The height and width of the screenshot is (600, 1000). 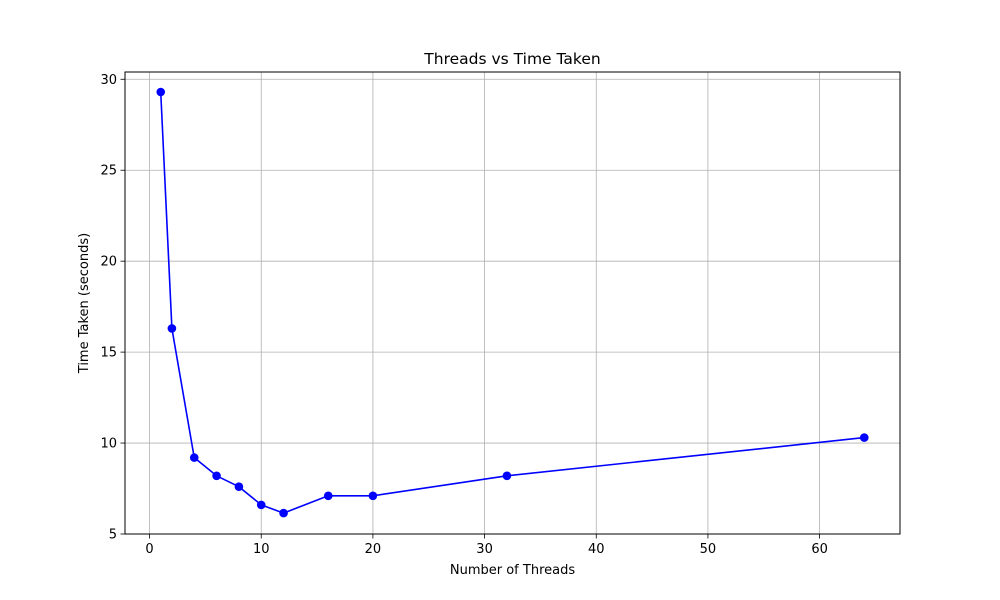 What do you see at coordinates (108, 444) in the screenshot?
I see `y-tick-label: 10` at bounding box center [108, 444].